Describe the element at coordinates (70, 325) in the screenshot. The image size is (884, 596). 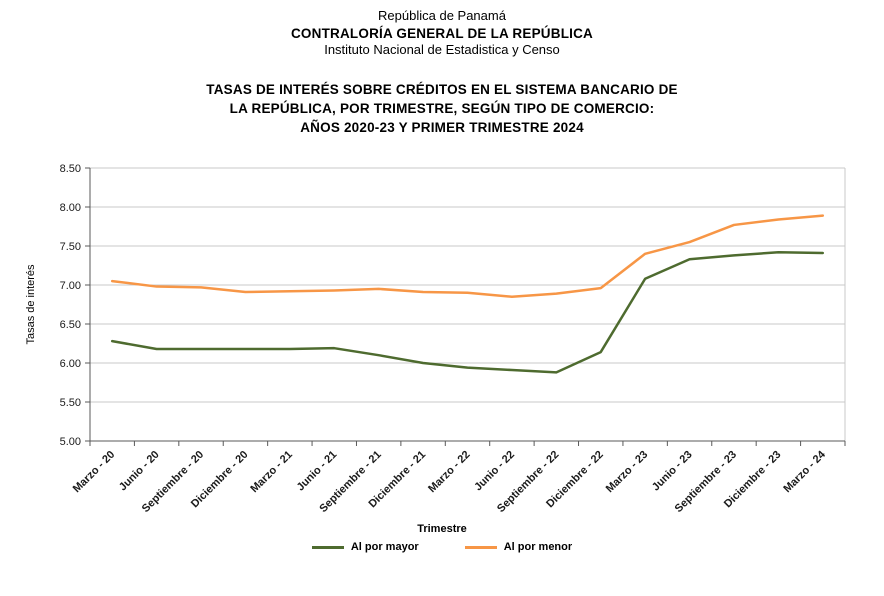
I see `y-tick-label: 6.50` at that location.